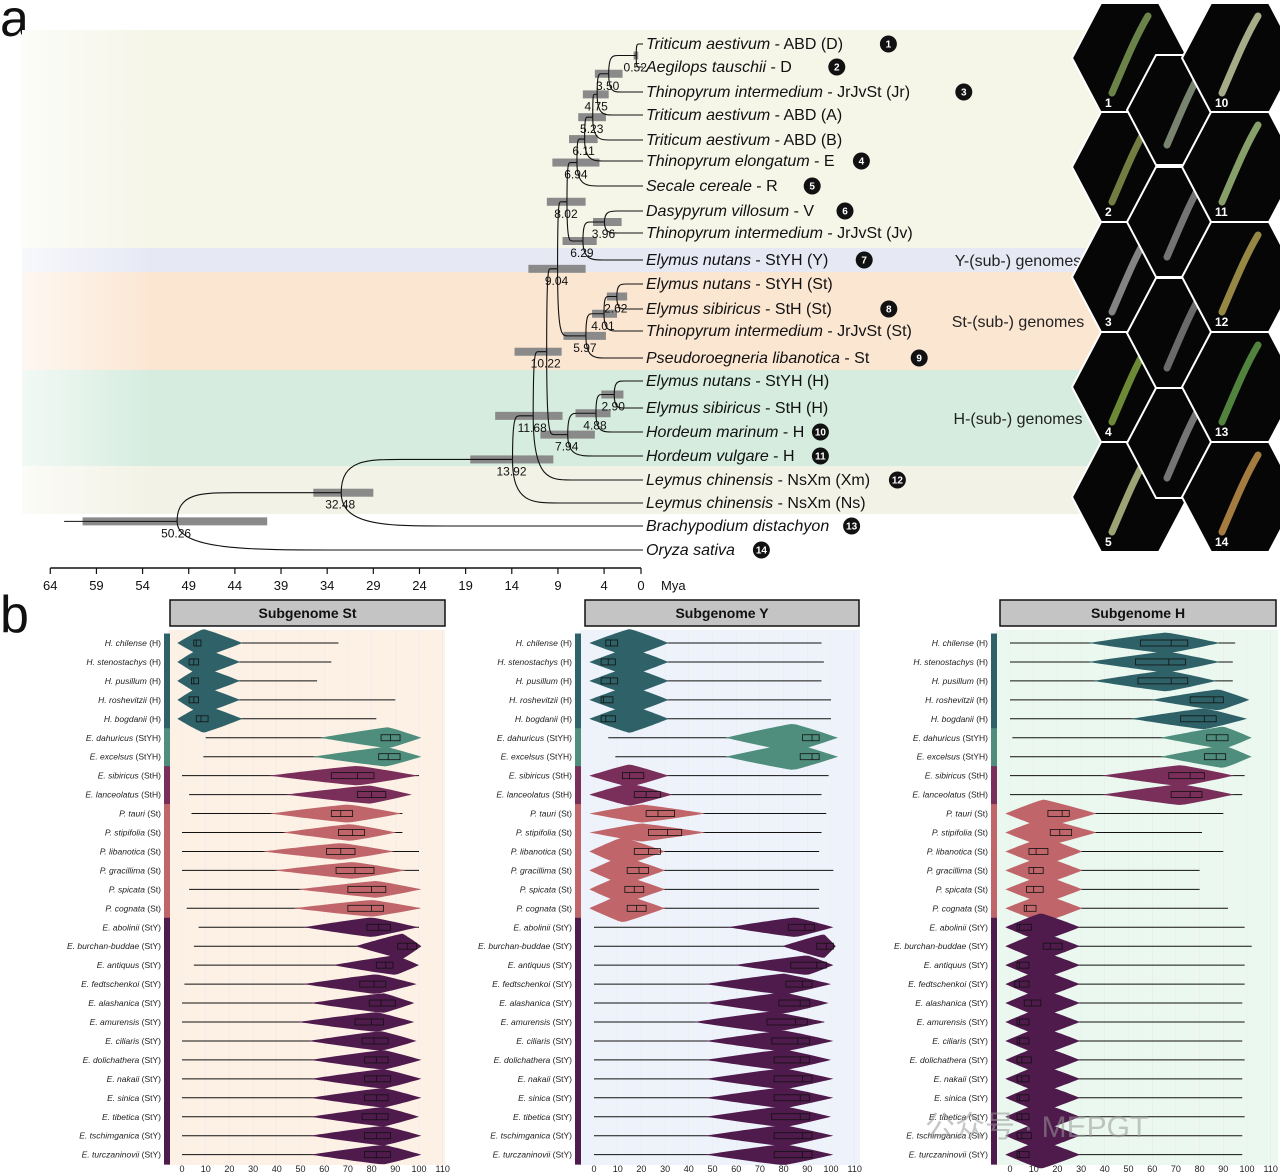 The width and height of the screenshot is (1280, 1176). What do you see at coordinates (952, 757) in the screenshot?
I see `row-label: E. excelsus (StYH)` at bounding box center [952, 757].